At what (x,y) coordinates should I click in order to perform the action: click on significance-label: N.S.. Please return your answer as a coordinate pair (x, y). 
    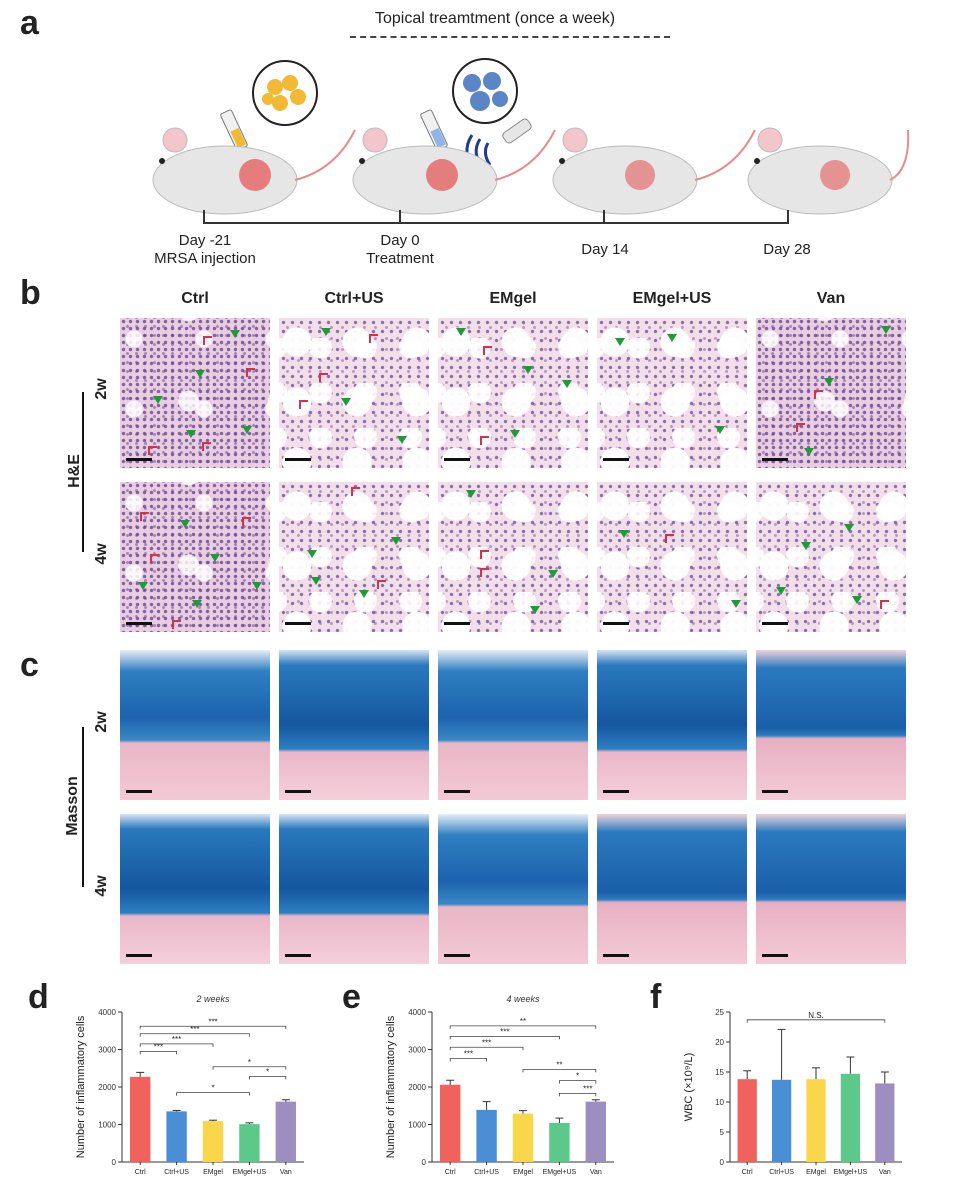
    Looking at the image, I should click on (816, 1015).